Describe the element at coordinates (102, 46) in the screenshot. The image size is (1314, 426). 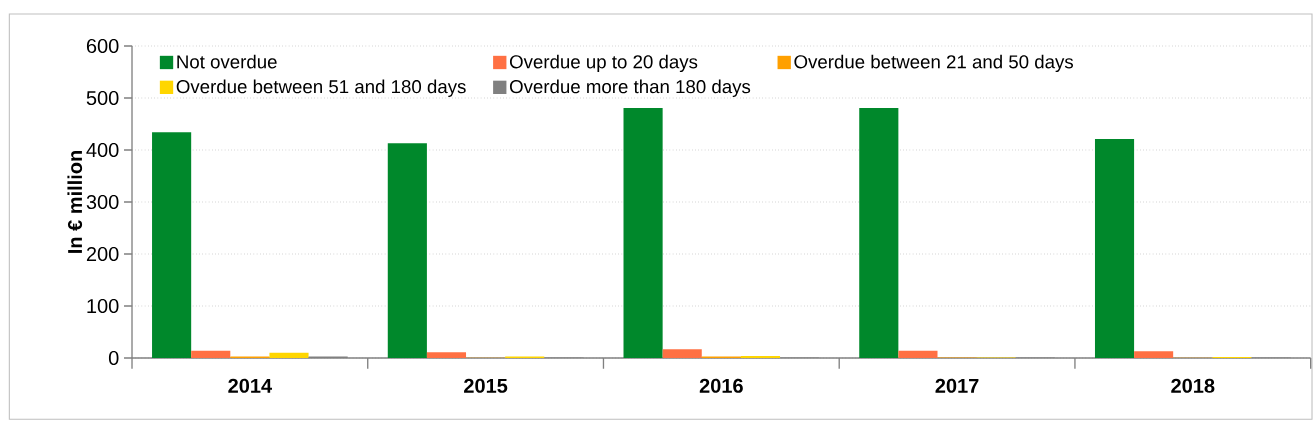
I see `y-tick-label: 600` at that location.